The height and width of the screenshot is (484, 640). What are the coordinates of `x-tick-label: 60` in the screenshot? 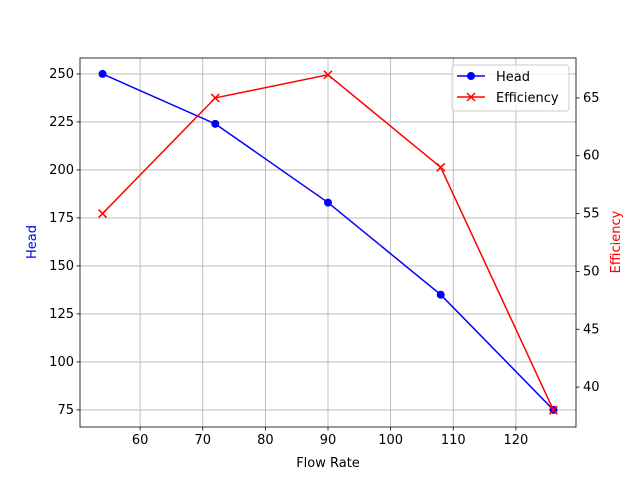 It's located at (140, 440).